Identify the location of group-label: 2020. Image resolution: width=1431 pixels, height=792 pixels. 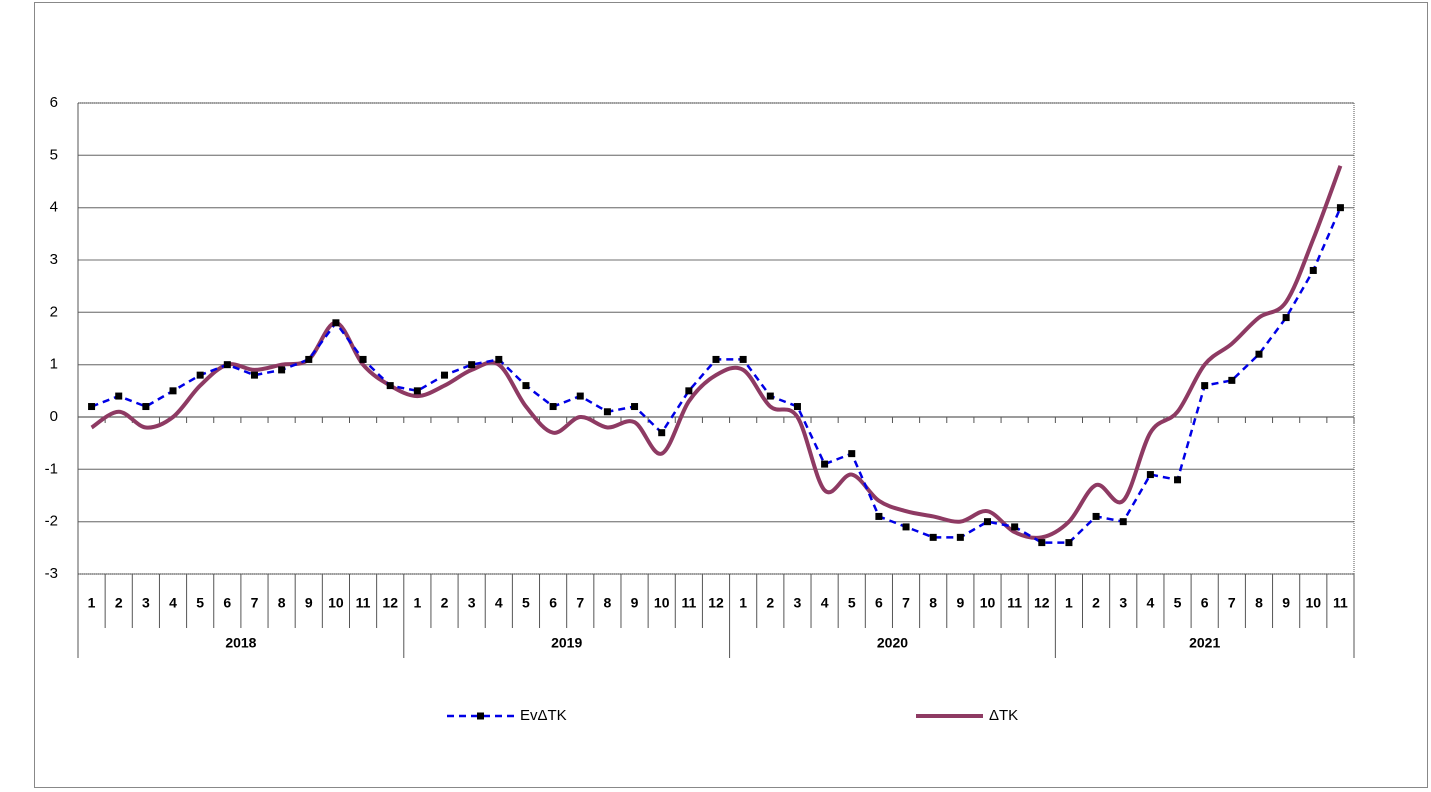
(892, 643).